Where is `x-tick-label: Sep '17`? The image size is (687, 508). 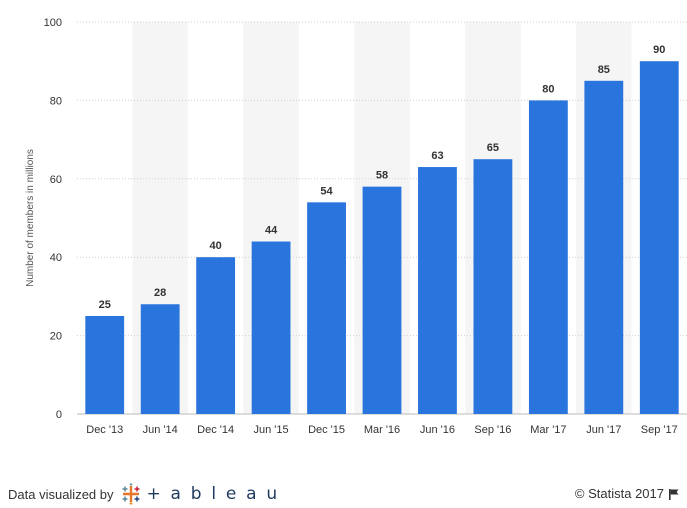 x-tick-label: Sep '17 is located at coordinates (659, 430).